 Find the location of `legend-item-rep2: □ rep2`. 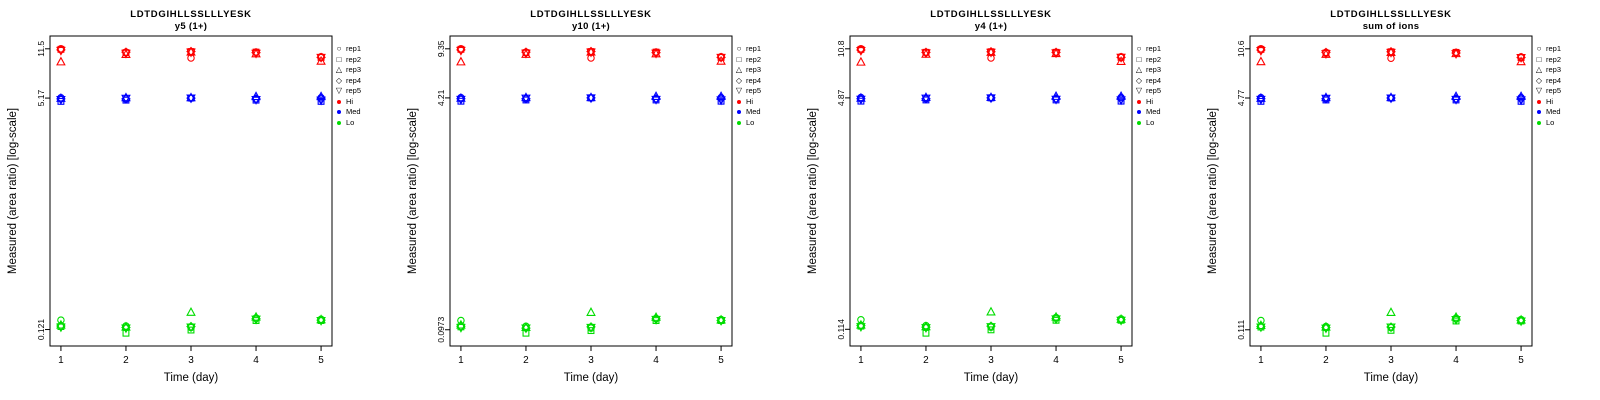

legend-item-rep2: □ rep2 is located at coordinates (1547, 60).